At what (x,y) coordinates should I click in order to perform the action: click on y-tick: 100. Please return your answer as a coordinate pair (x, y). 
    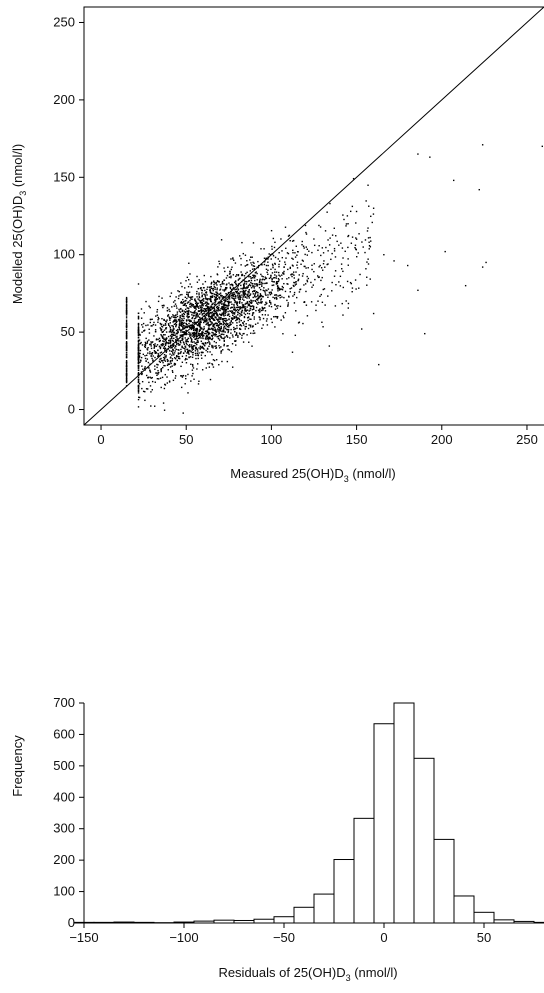
    Looking at the image, I should click on (68, 254).